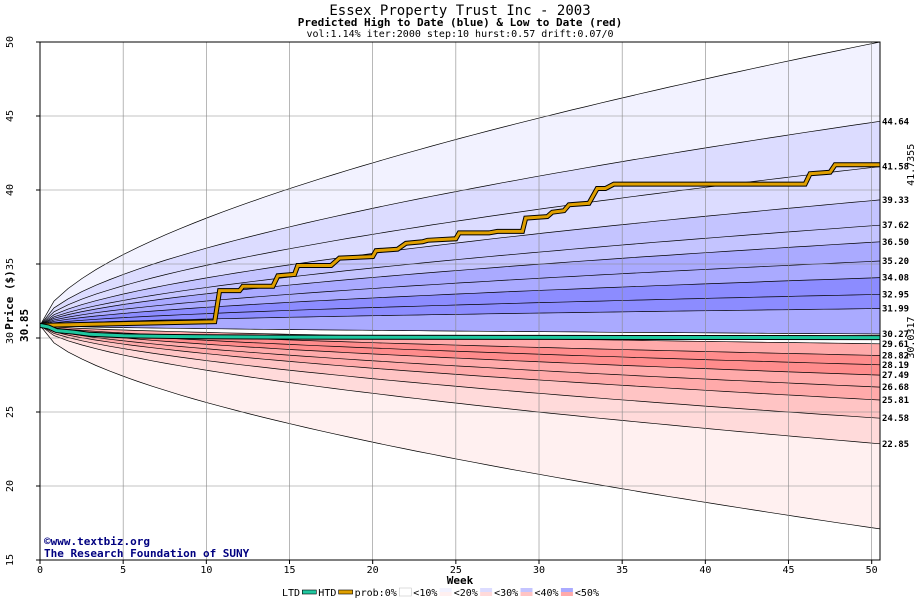 The height and width of the screenshot is (600, 920). What do you see at coordinates (526, 594) in the screenshot?
I see `legend-p30-swatch-red` at bounding box center [526, 594].